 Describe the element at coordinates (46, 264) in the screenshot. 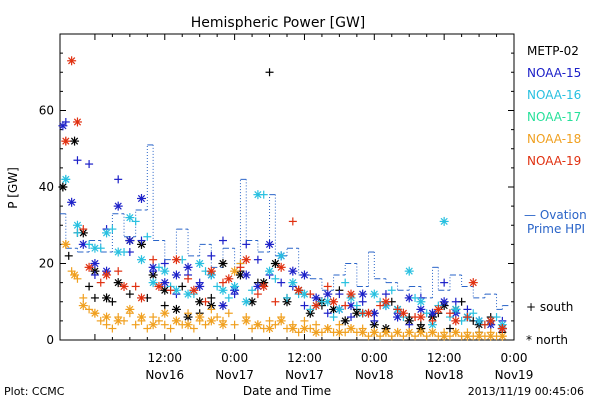

I see `y-tick-label: 20` at that location.